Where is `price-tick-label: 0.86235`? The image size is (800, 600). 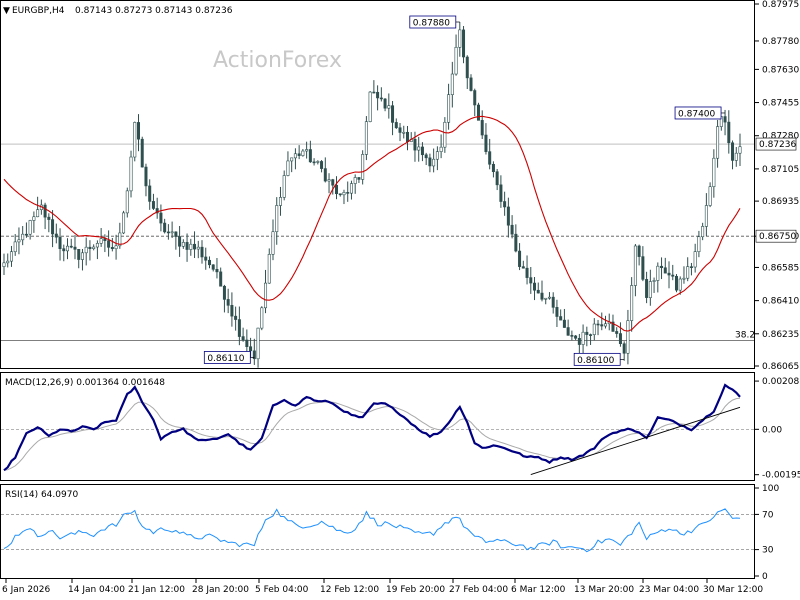
price-tick-label: 0.86235 is located at coordinates (780, 335).